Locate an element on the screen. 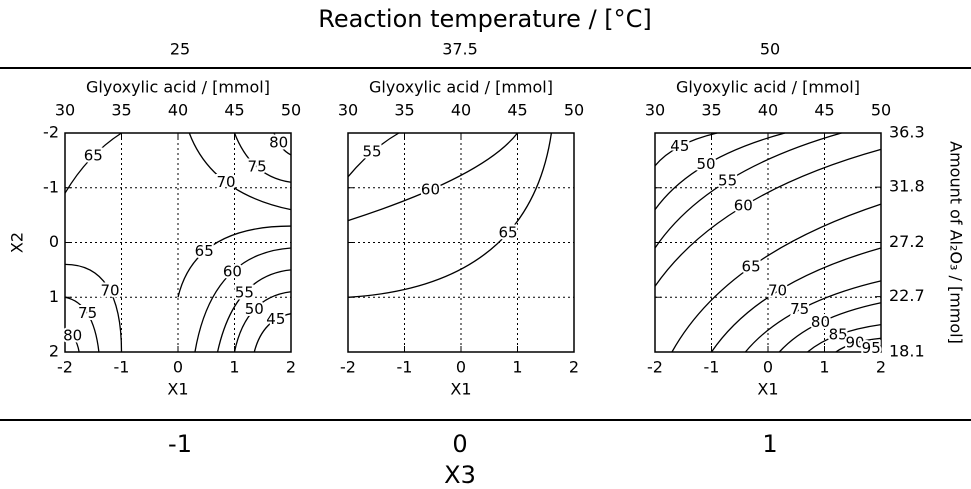  y-tick-label: -2 is located at coordinates (51, 132).